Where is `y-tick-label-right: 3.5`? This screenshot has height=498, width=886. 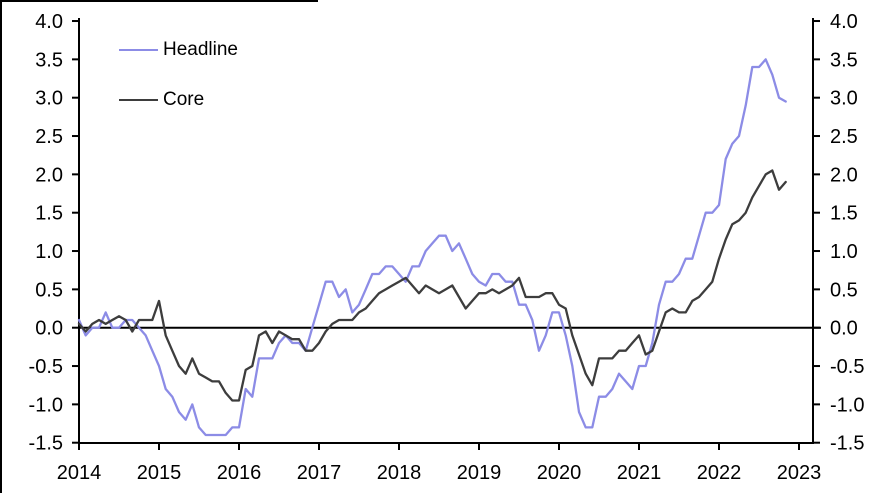 y-tick-label-right: 3.5 is located at coordinates (844, 60).